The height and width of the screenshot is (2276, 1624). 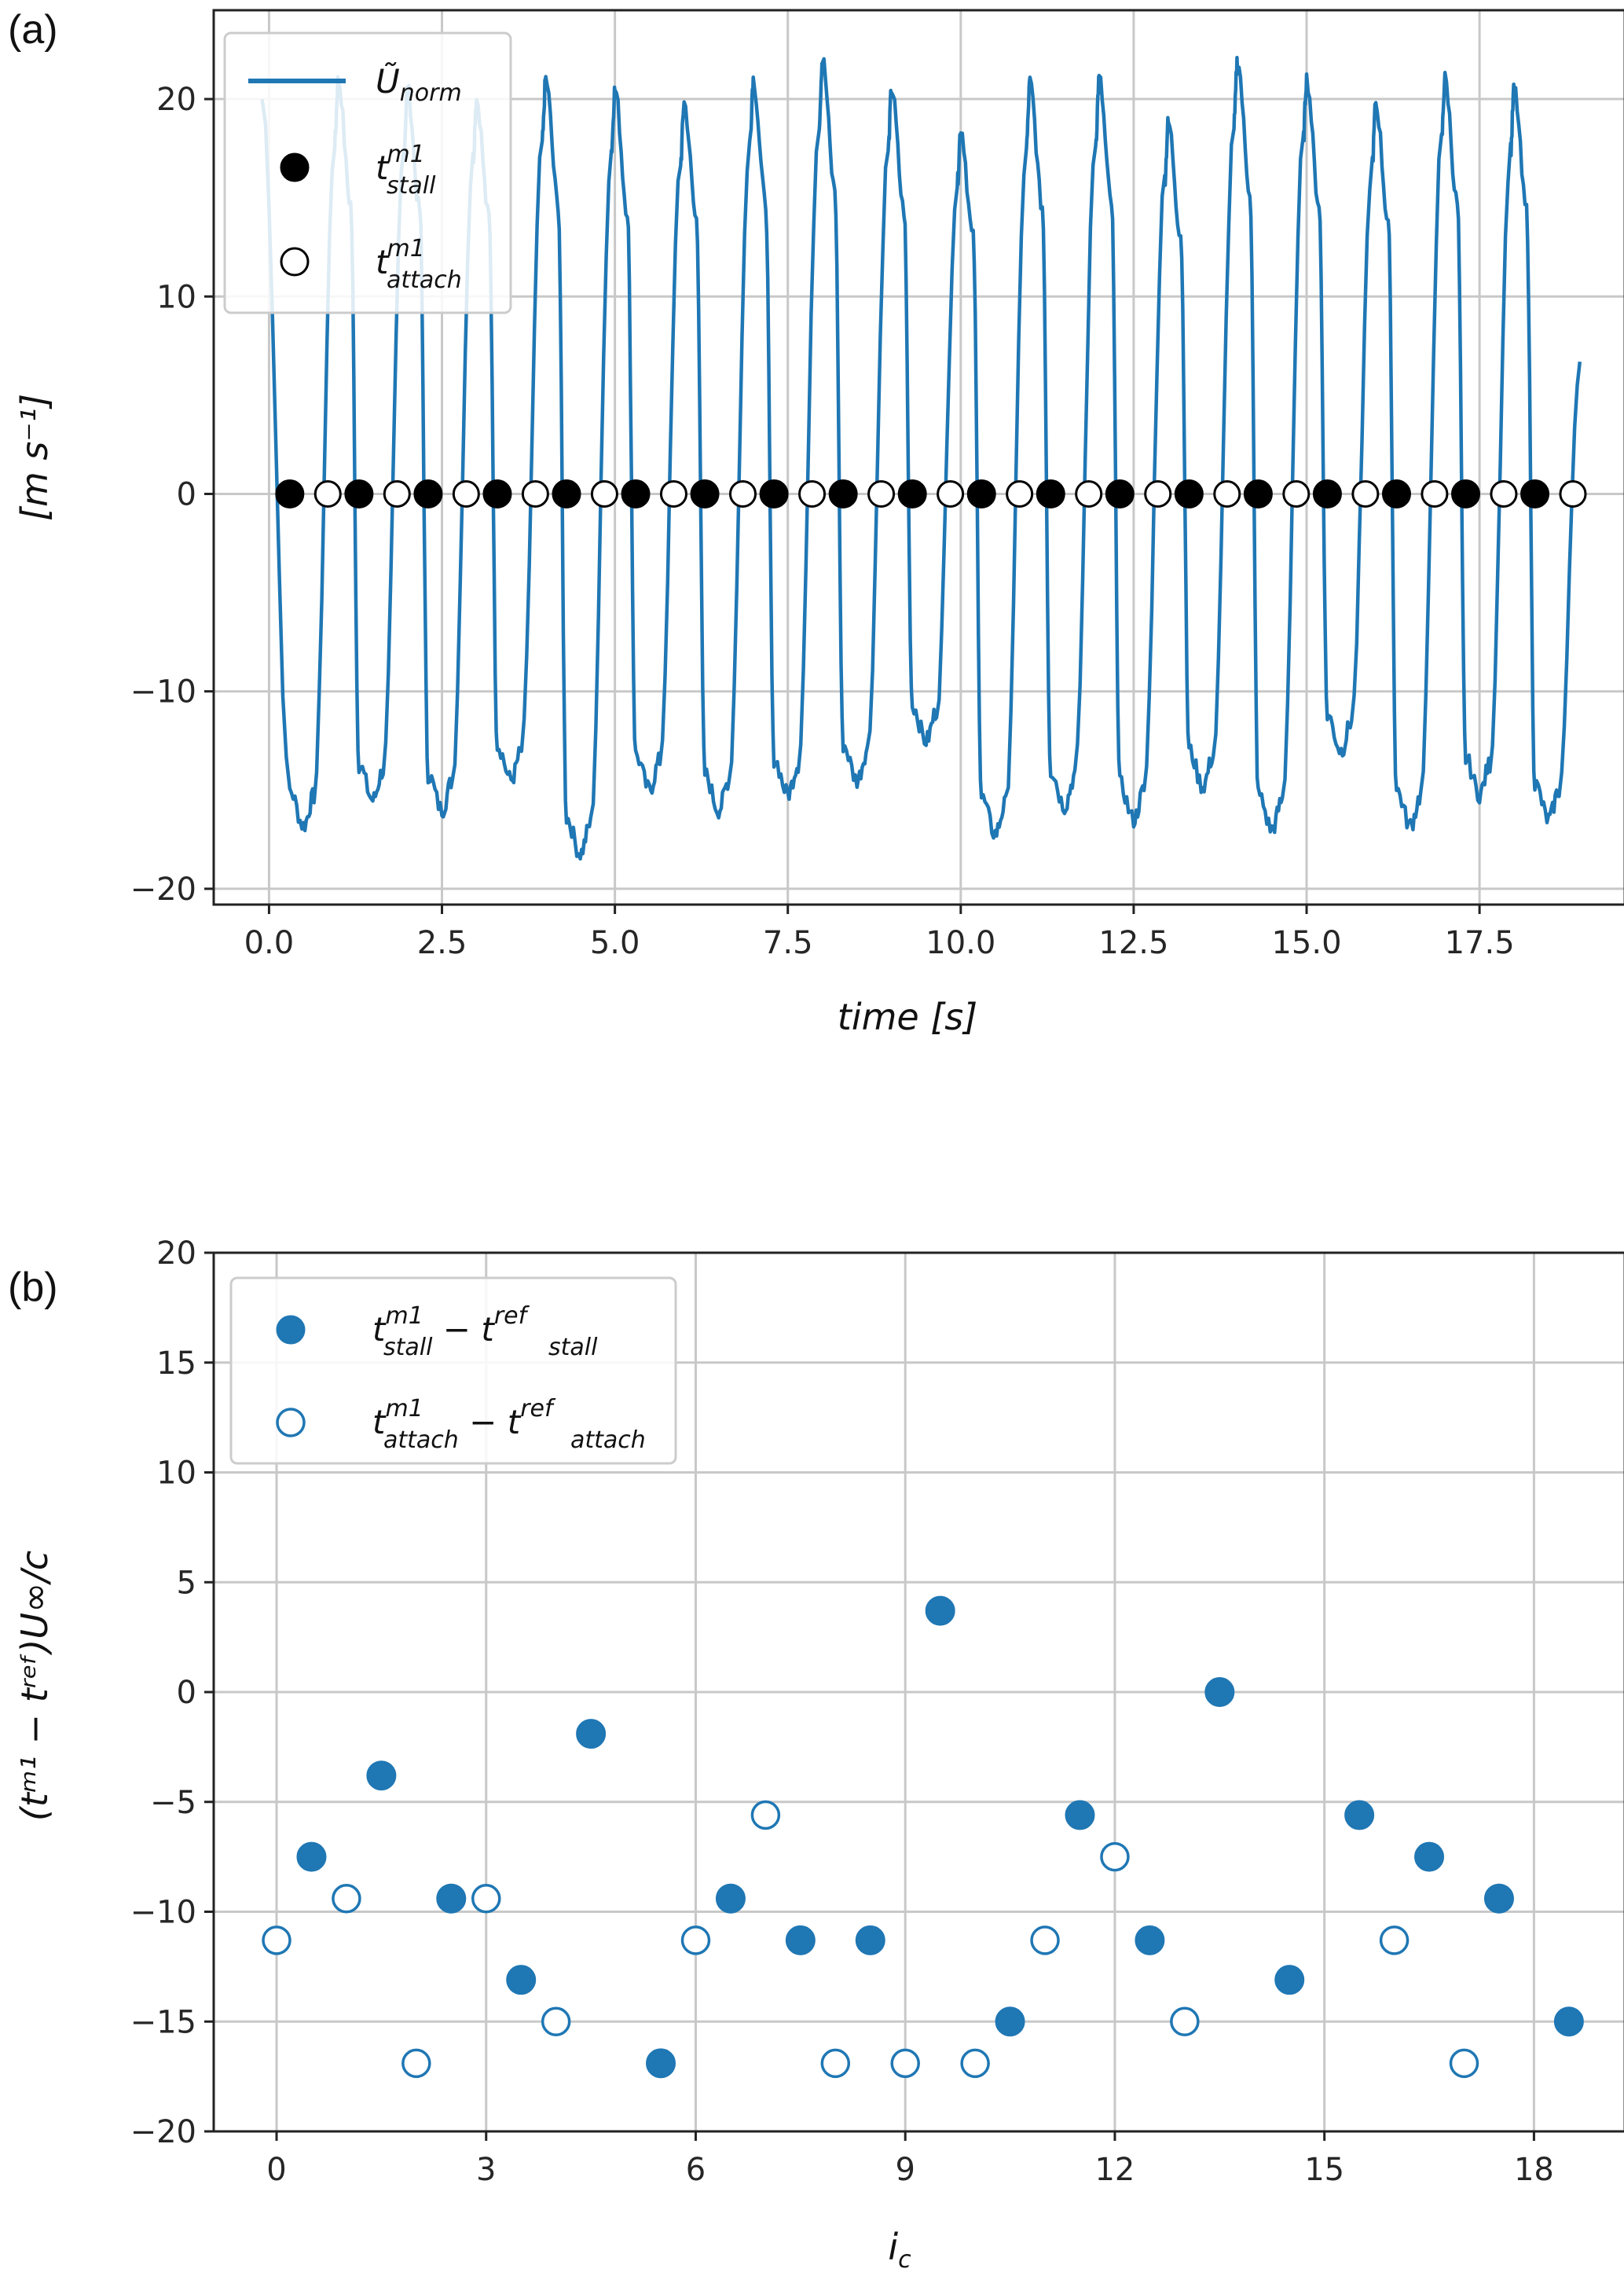 What do you see at coordinates (291, 1330) in the screenshot?
I see `legend-stall-diff-marker-icon` at bounding box center [291, 1330].